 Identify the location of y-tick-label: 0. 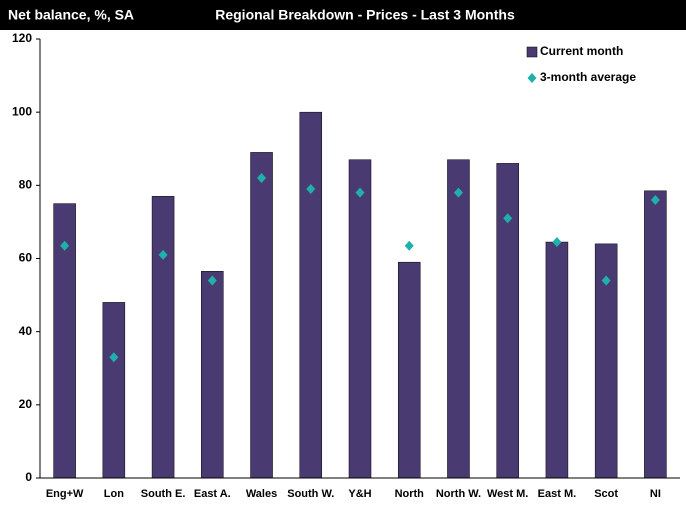
(28, 477).